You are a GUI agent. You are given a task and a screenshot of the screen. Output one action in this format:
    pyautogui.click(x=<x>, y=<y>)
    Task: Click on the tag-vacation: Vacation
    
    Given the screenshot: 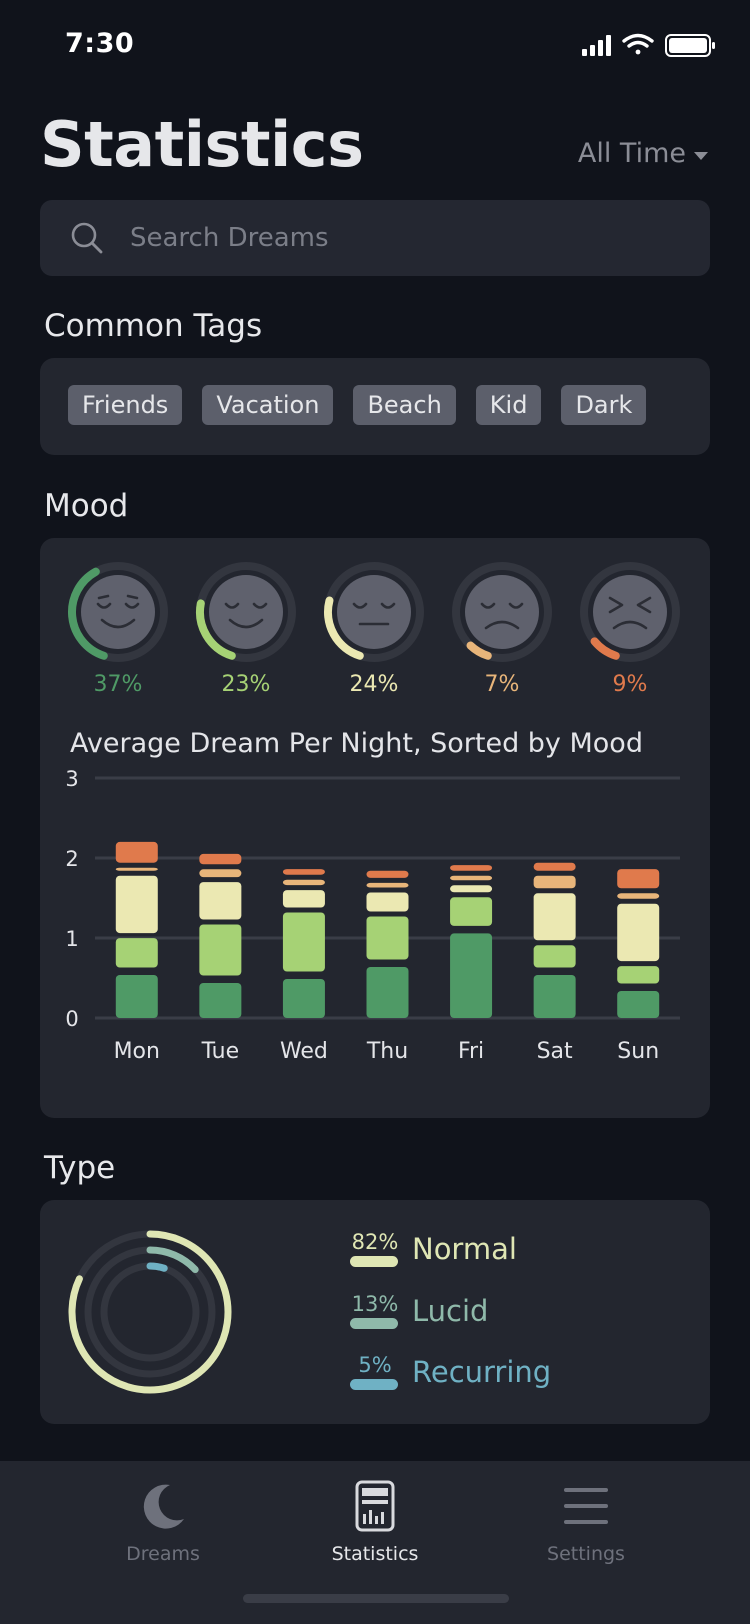 What is the action you would take?
    pyautogui.click(x=268, y=405)
    